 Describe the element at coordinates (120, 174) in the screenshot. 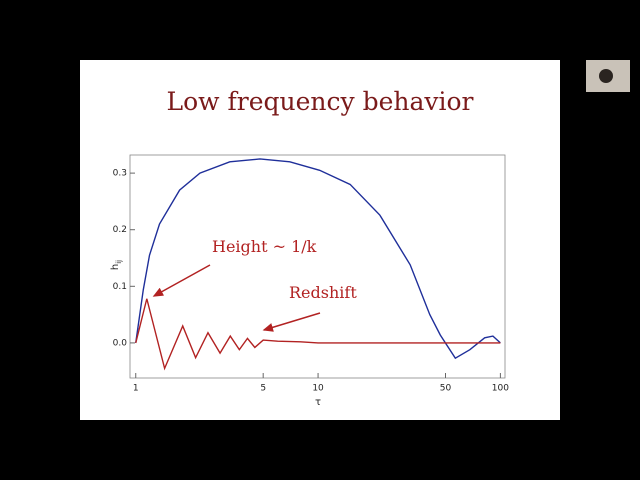

I see `y-tick-label: 0.3` at that location.